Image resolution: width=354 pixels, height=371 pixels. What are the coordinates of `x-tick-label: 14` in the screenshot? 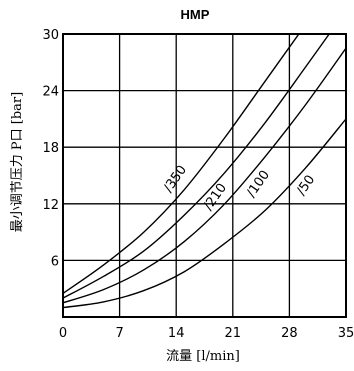 It's located at (176, 333).